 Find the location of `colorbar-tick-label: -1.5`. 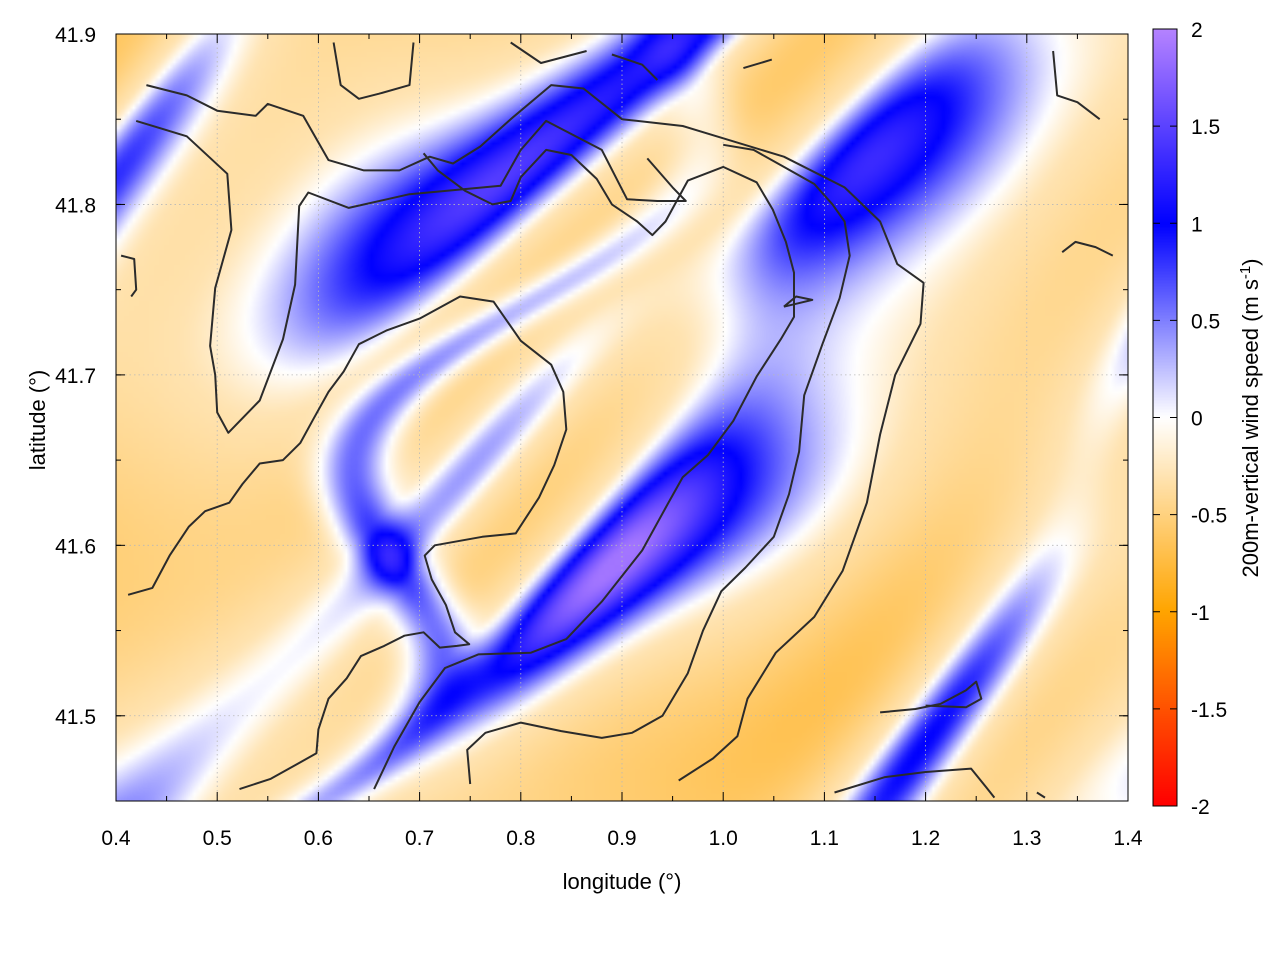

colorbar-tick-label: -1.5 is located at coordinates (1209, 710).